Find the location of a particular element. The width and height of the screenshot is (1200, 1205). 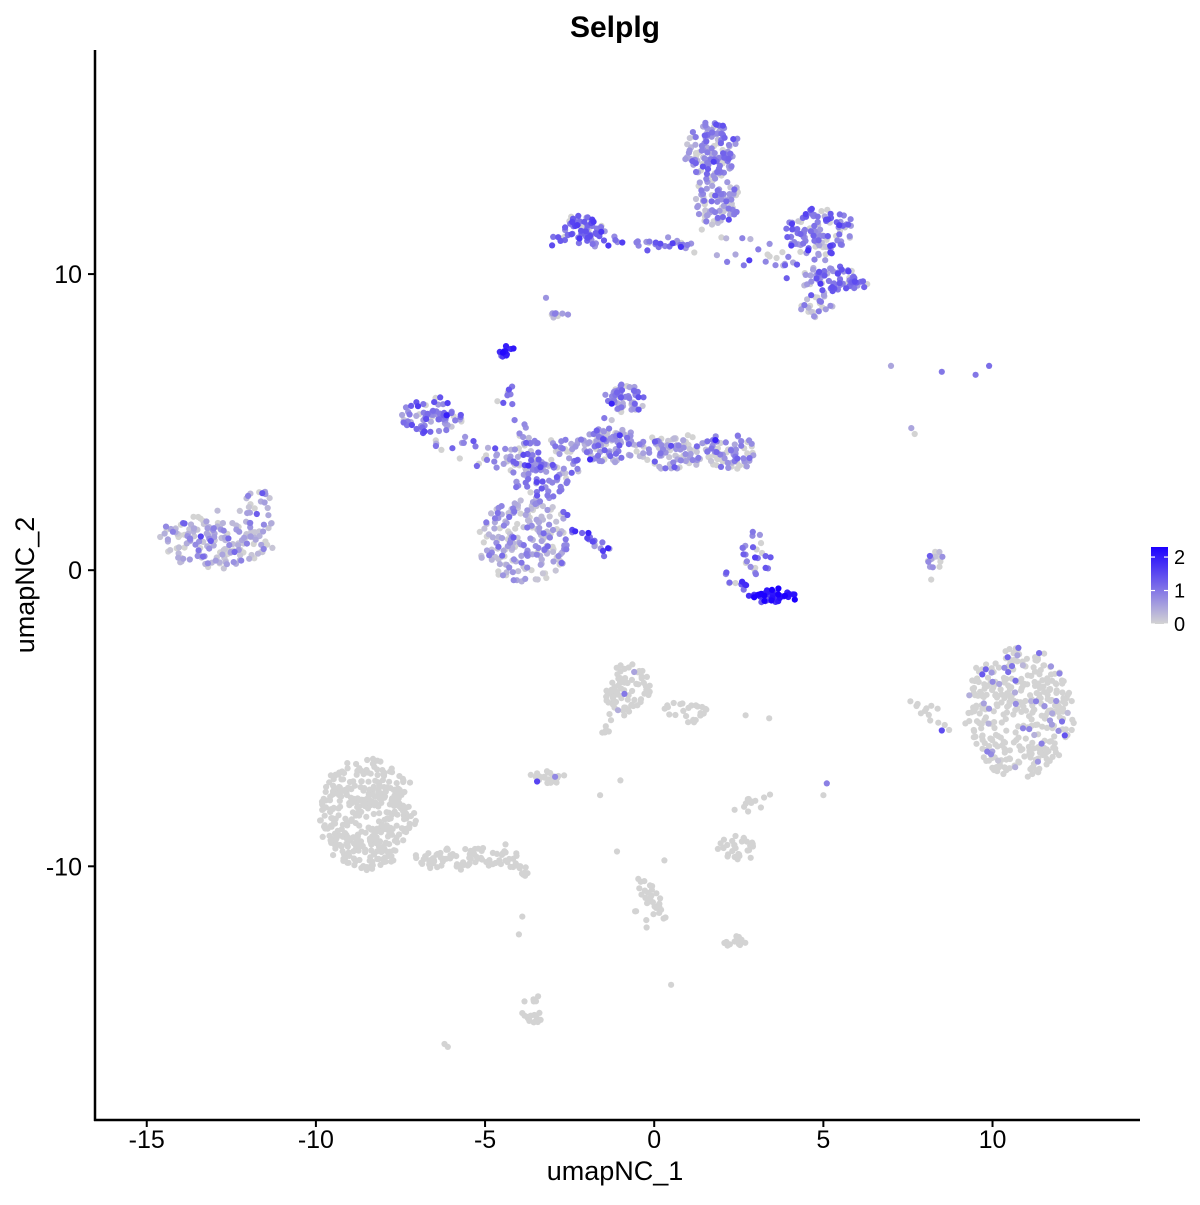

x-axis-ticks: -15 -10 -5 0 5 10 is located at coordinates (567, 1137).